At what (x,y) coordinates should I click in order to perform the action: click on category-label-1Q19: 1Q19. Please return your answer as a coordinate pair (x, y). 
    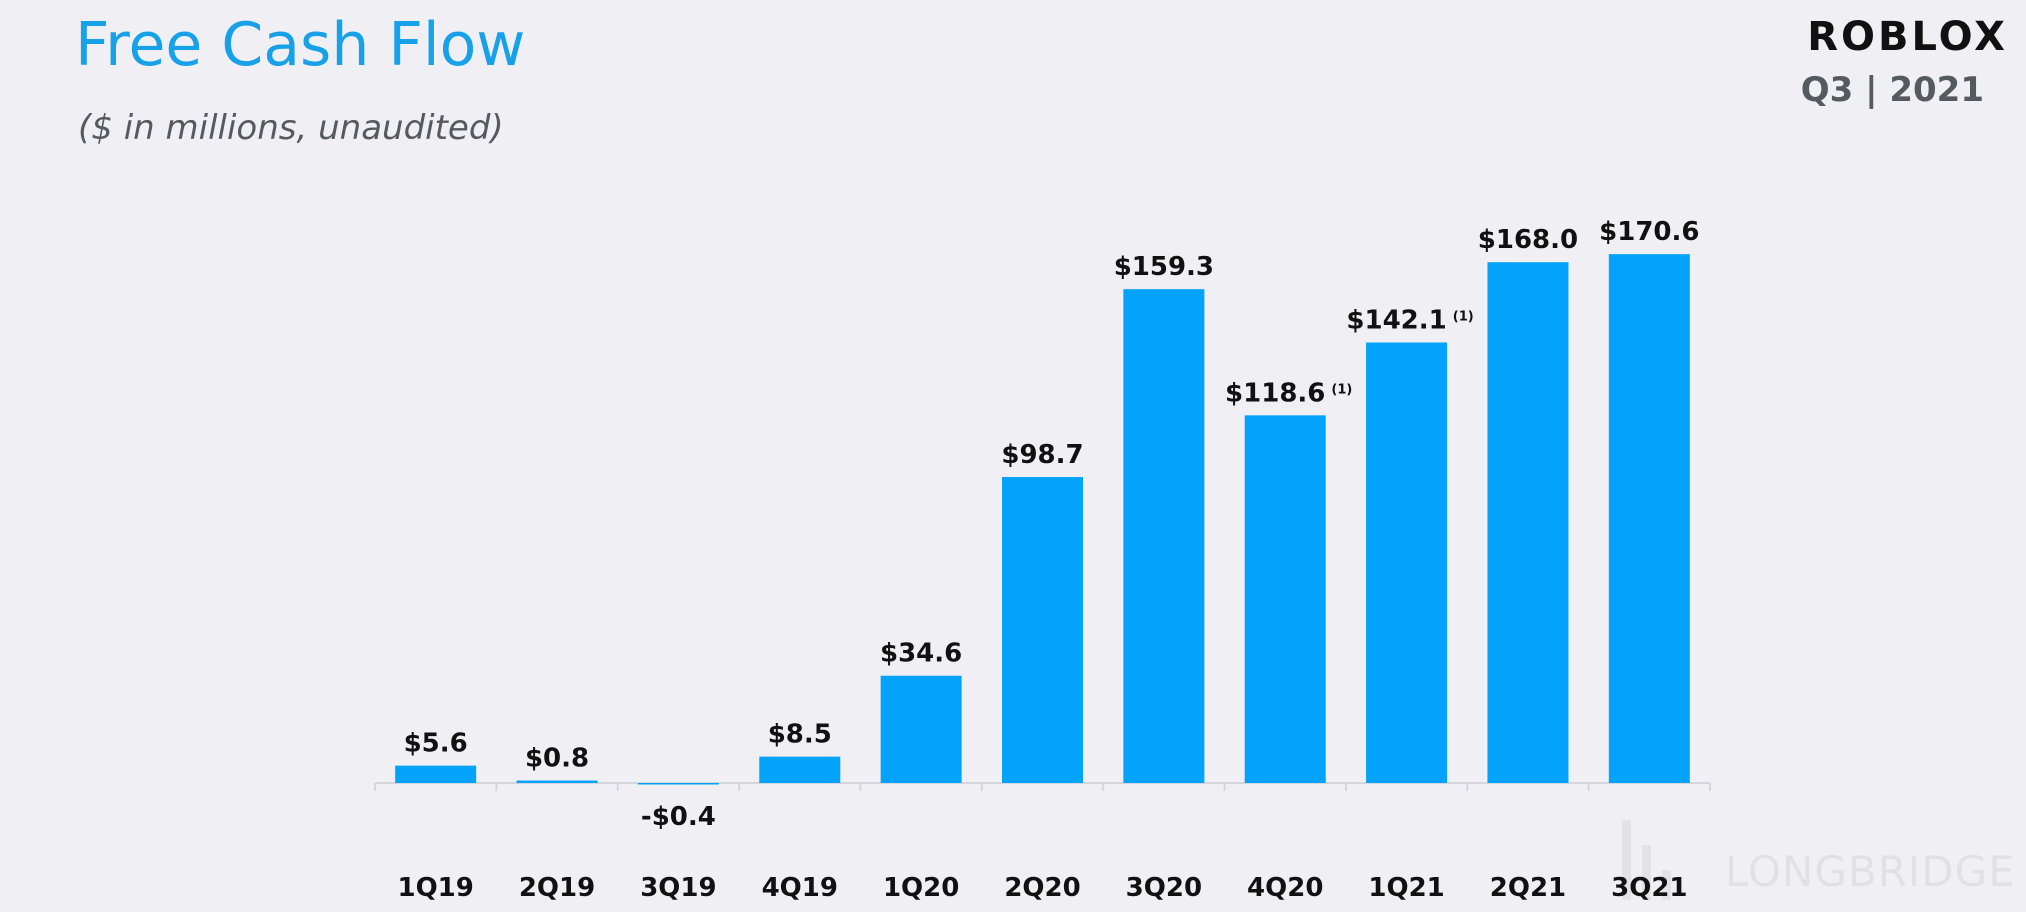
    Looking at the image, I should click on (435, 888).